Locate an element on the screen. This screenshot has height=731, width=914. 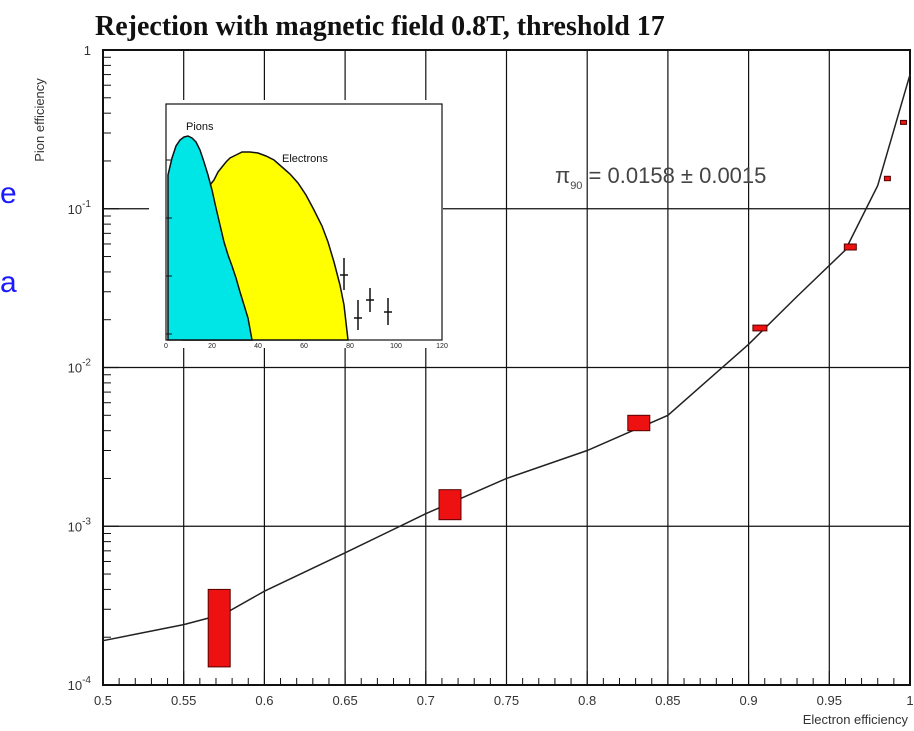
pions-histogram is located at coordinates (210, 238).